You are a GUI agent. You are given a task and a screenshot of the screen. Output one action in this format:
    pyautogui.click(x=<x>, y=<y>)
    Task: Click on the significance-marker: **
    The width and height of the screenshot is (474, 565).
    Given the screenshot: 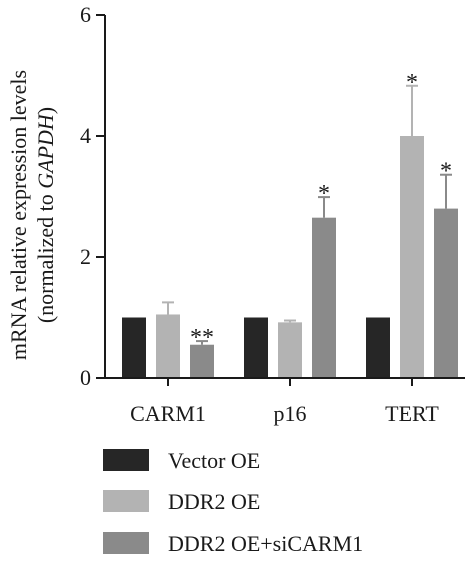 What is the action you would take?
    pyautogui.click(x=202, y=338)
    